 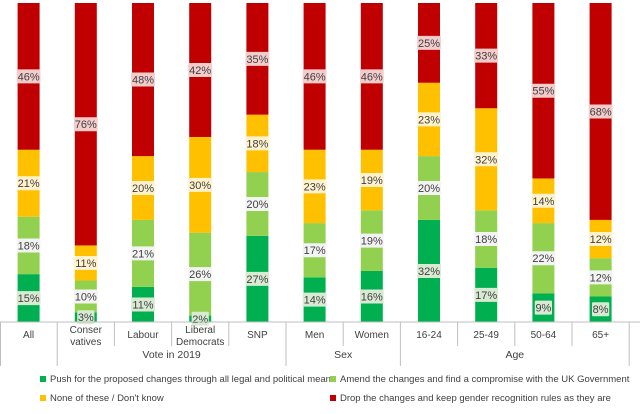 What do you see at coordinates (257, 335) in the screenshot?
I see `category-label: SNP` at bounding box center [257, 335].